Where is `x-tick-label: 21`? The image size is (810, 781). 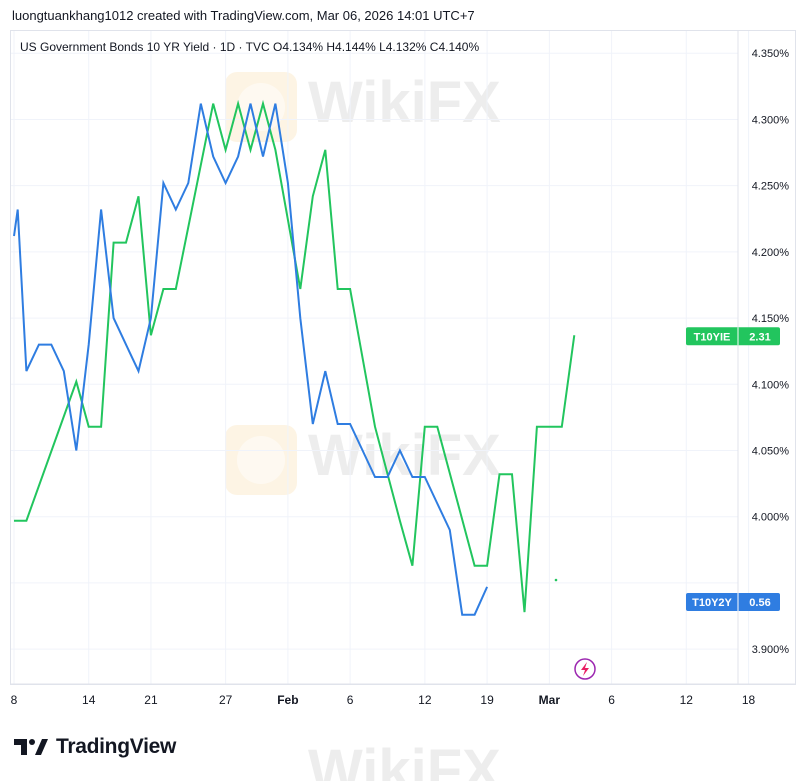
x-tick-label: 21 is located at coordinates (151, 700).